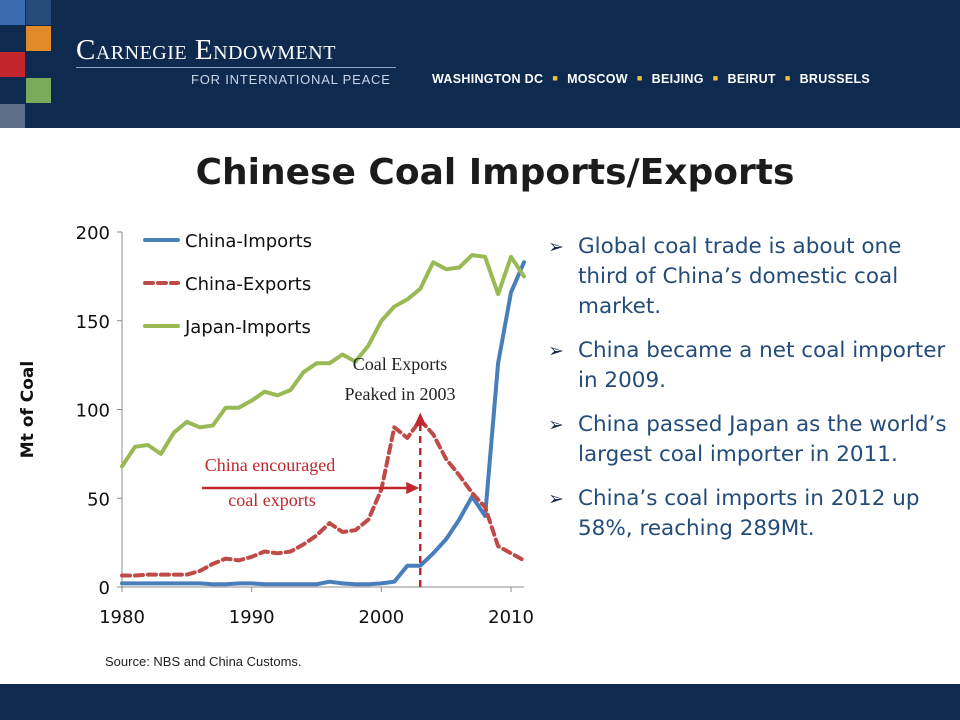 This screenshot has height=720, width=960. I want to click on x-tick-label: 1980, so click(122, 617).